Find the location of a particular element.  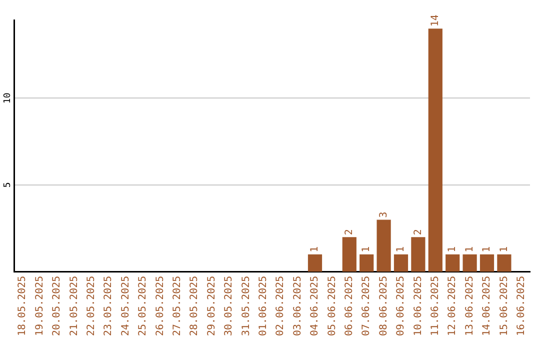

x-tick-label: 24.05.2025 is located at coordinates (126, 306).